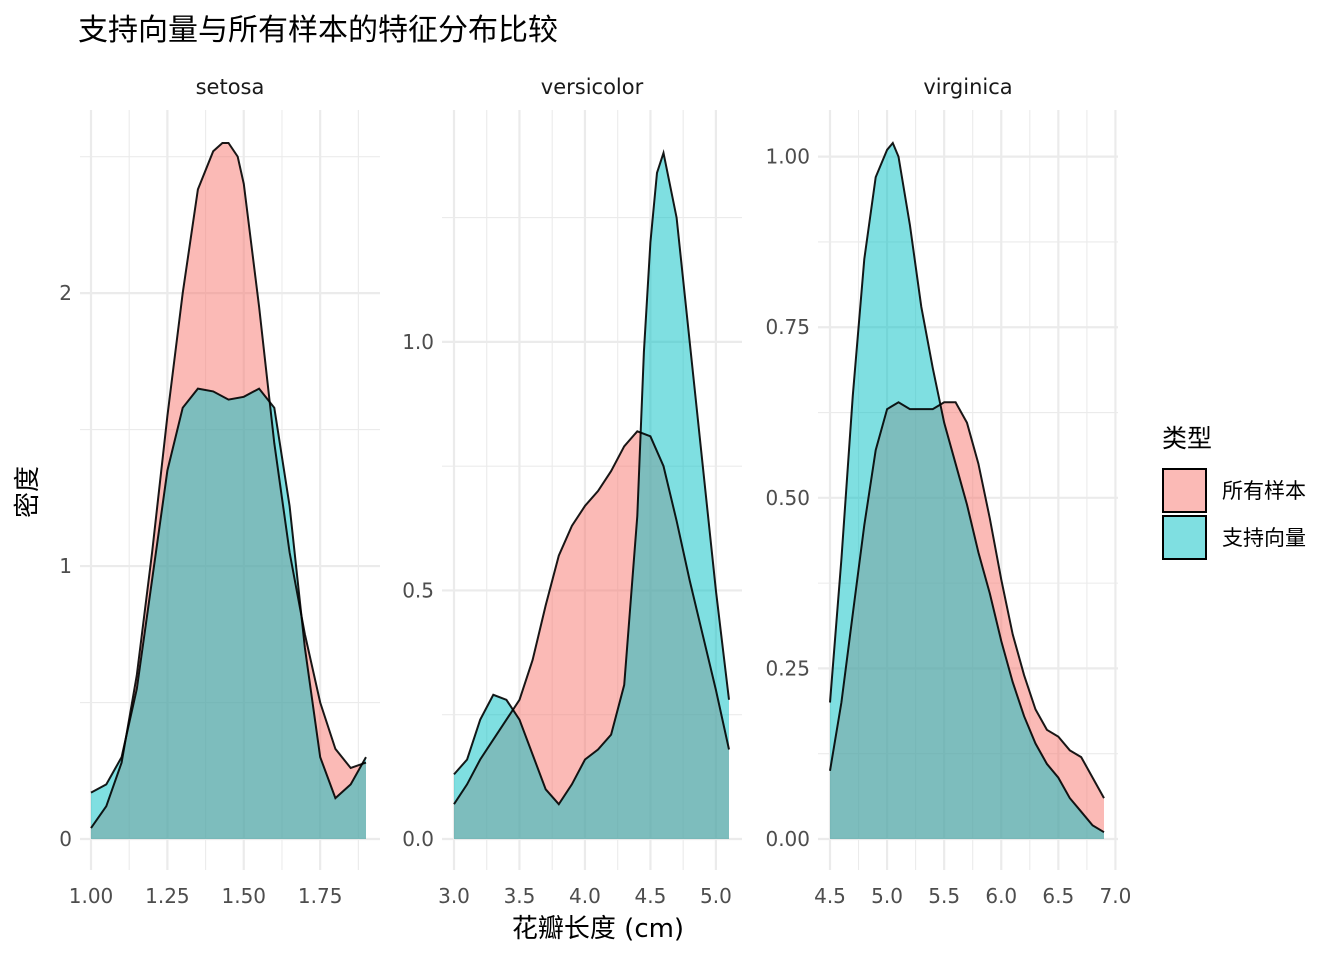 The image size is (1344, 960). I want to click on x-tick-label: 1.50, so click(244, 896).